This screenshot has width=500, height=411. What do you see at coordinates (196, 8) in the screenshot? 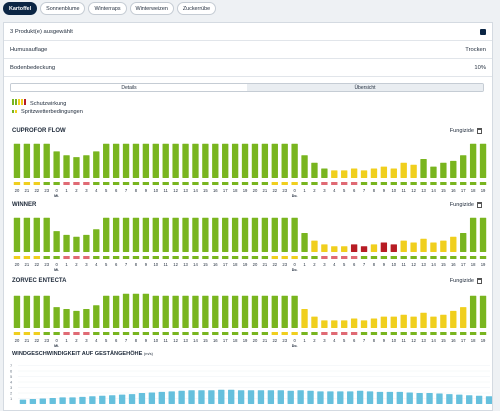
I see `tab-zuckerruebe: Zuckerrübe` at bounding box center [196, 8].